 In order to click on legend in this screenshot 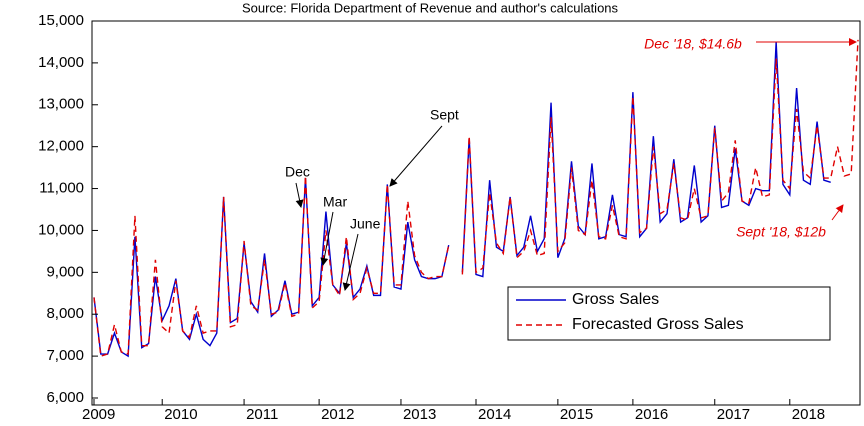, I will do `click(669, 313)`.